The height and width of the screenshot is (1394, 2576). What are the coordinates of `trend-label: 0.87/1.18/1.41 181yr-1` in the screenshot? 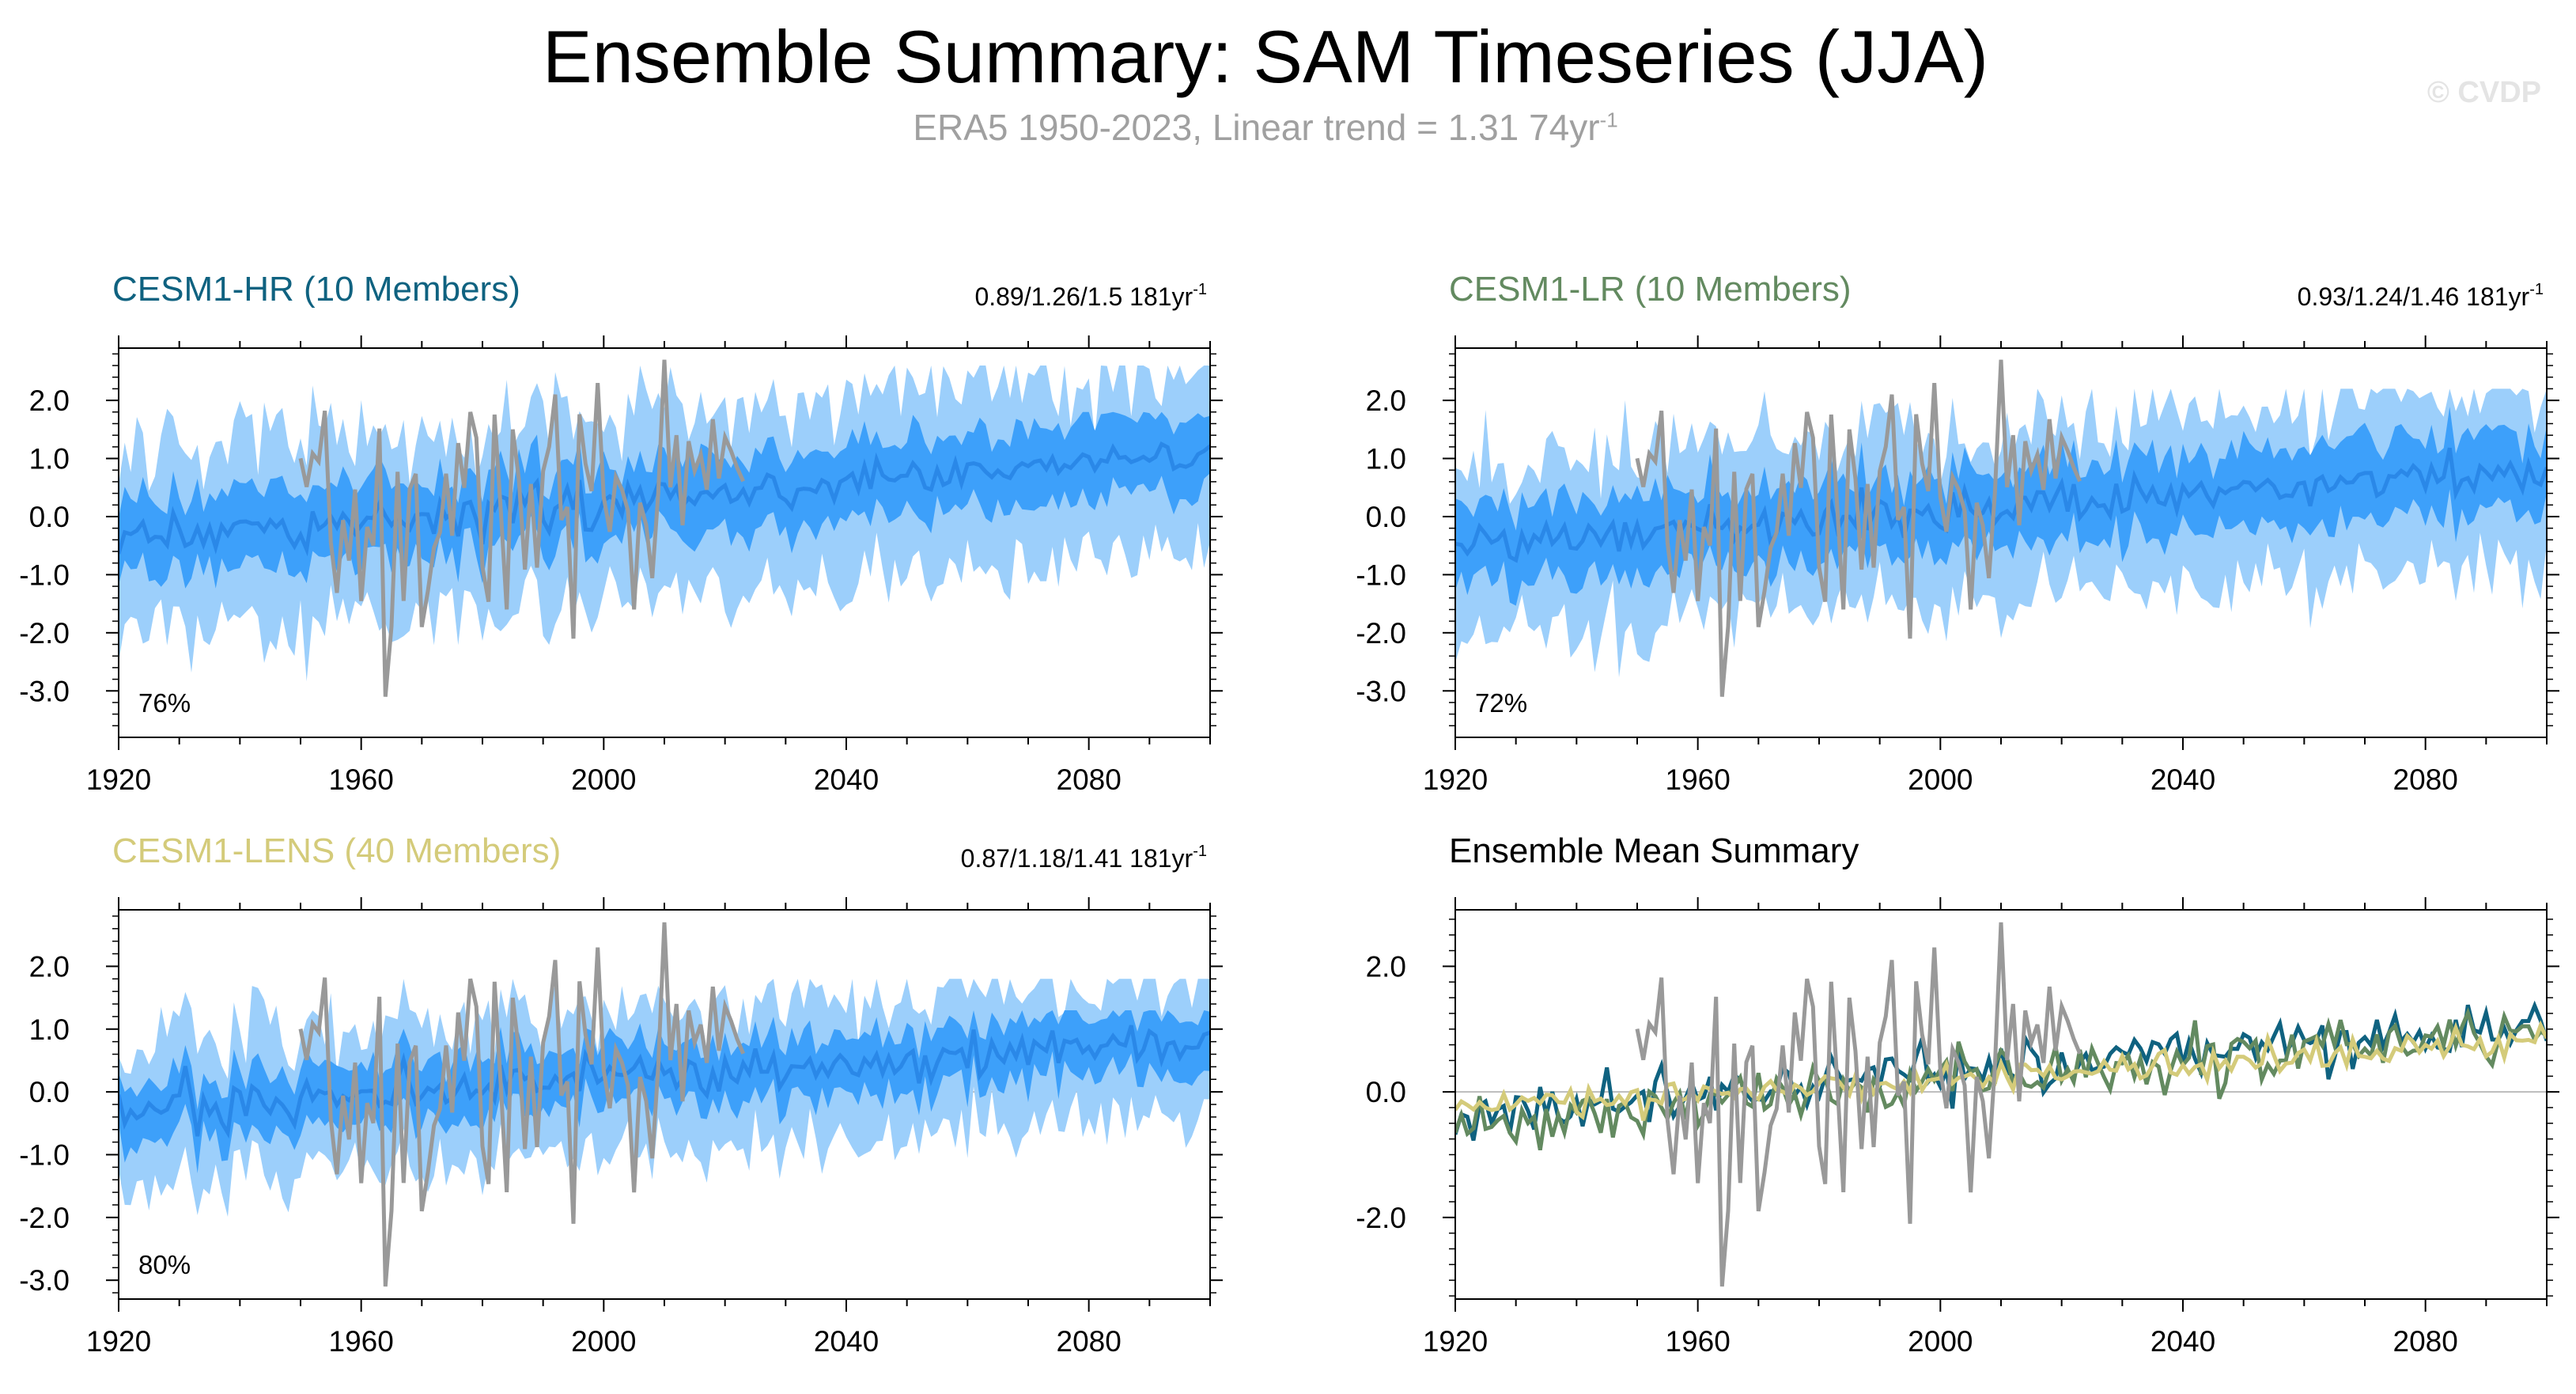 It's located at (1084, 858).